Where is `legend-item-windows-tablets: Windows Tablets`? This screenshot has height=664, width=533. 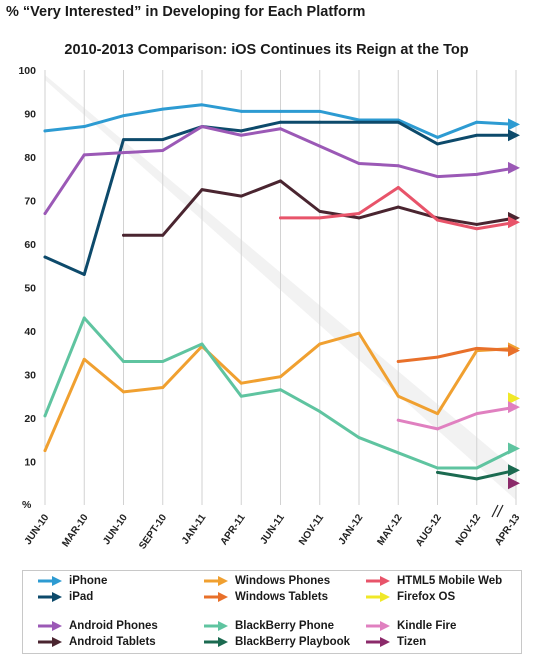
legend-item-windows-tablets: Windows Tablets is located at coordinates (265, 597).